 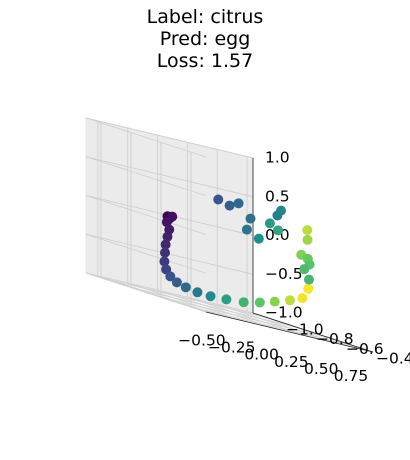 I want to click on x-tick-label: −0.50, so click(x=202, y=340).